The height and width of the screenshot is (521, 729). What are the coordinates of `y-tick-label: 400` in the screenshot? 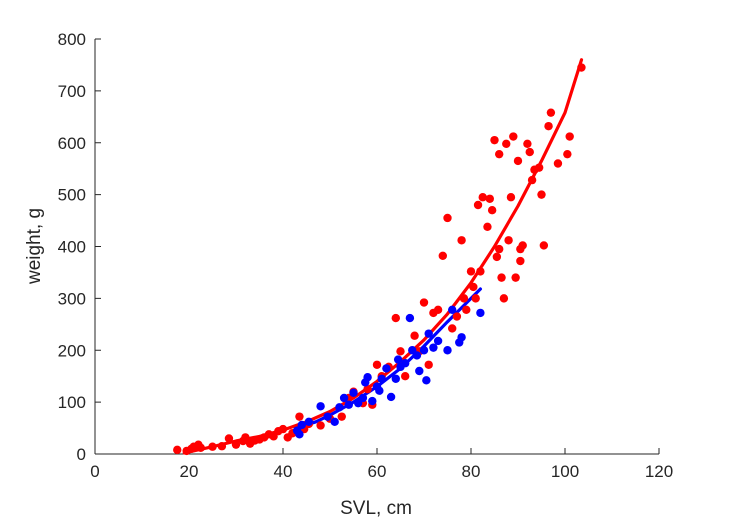 It's located at (72, 247).